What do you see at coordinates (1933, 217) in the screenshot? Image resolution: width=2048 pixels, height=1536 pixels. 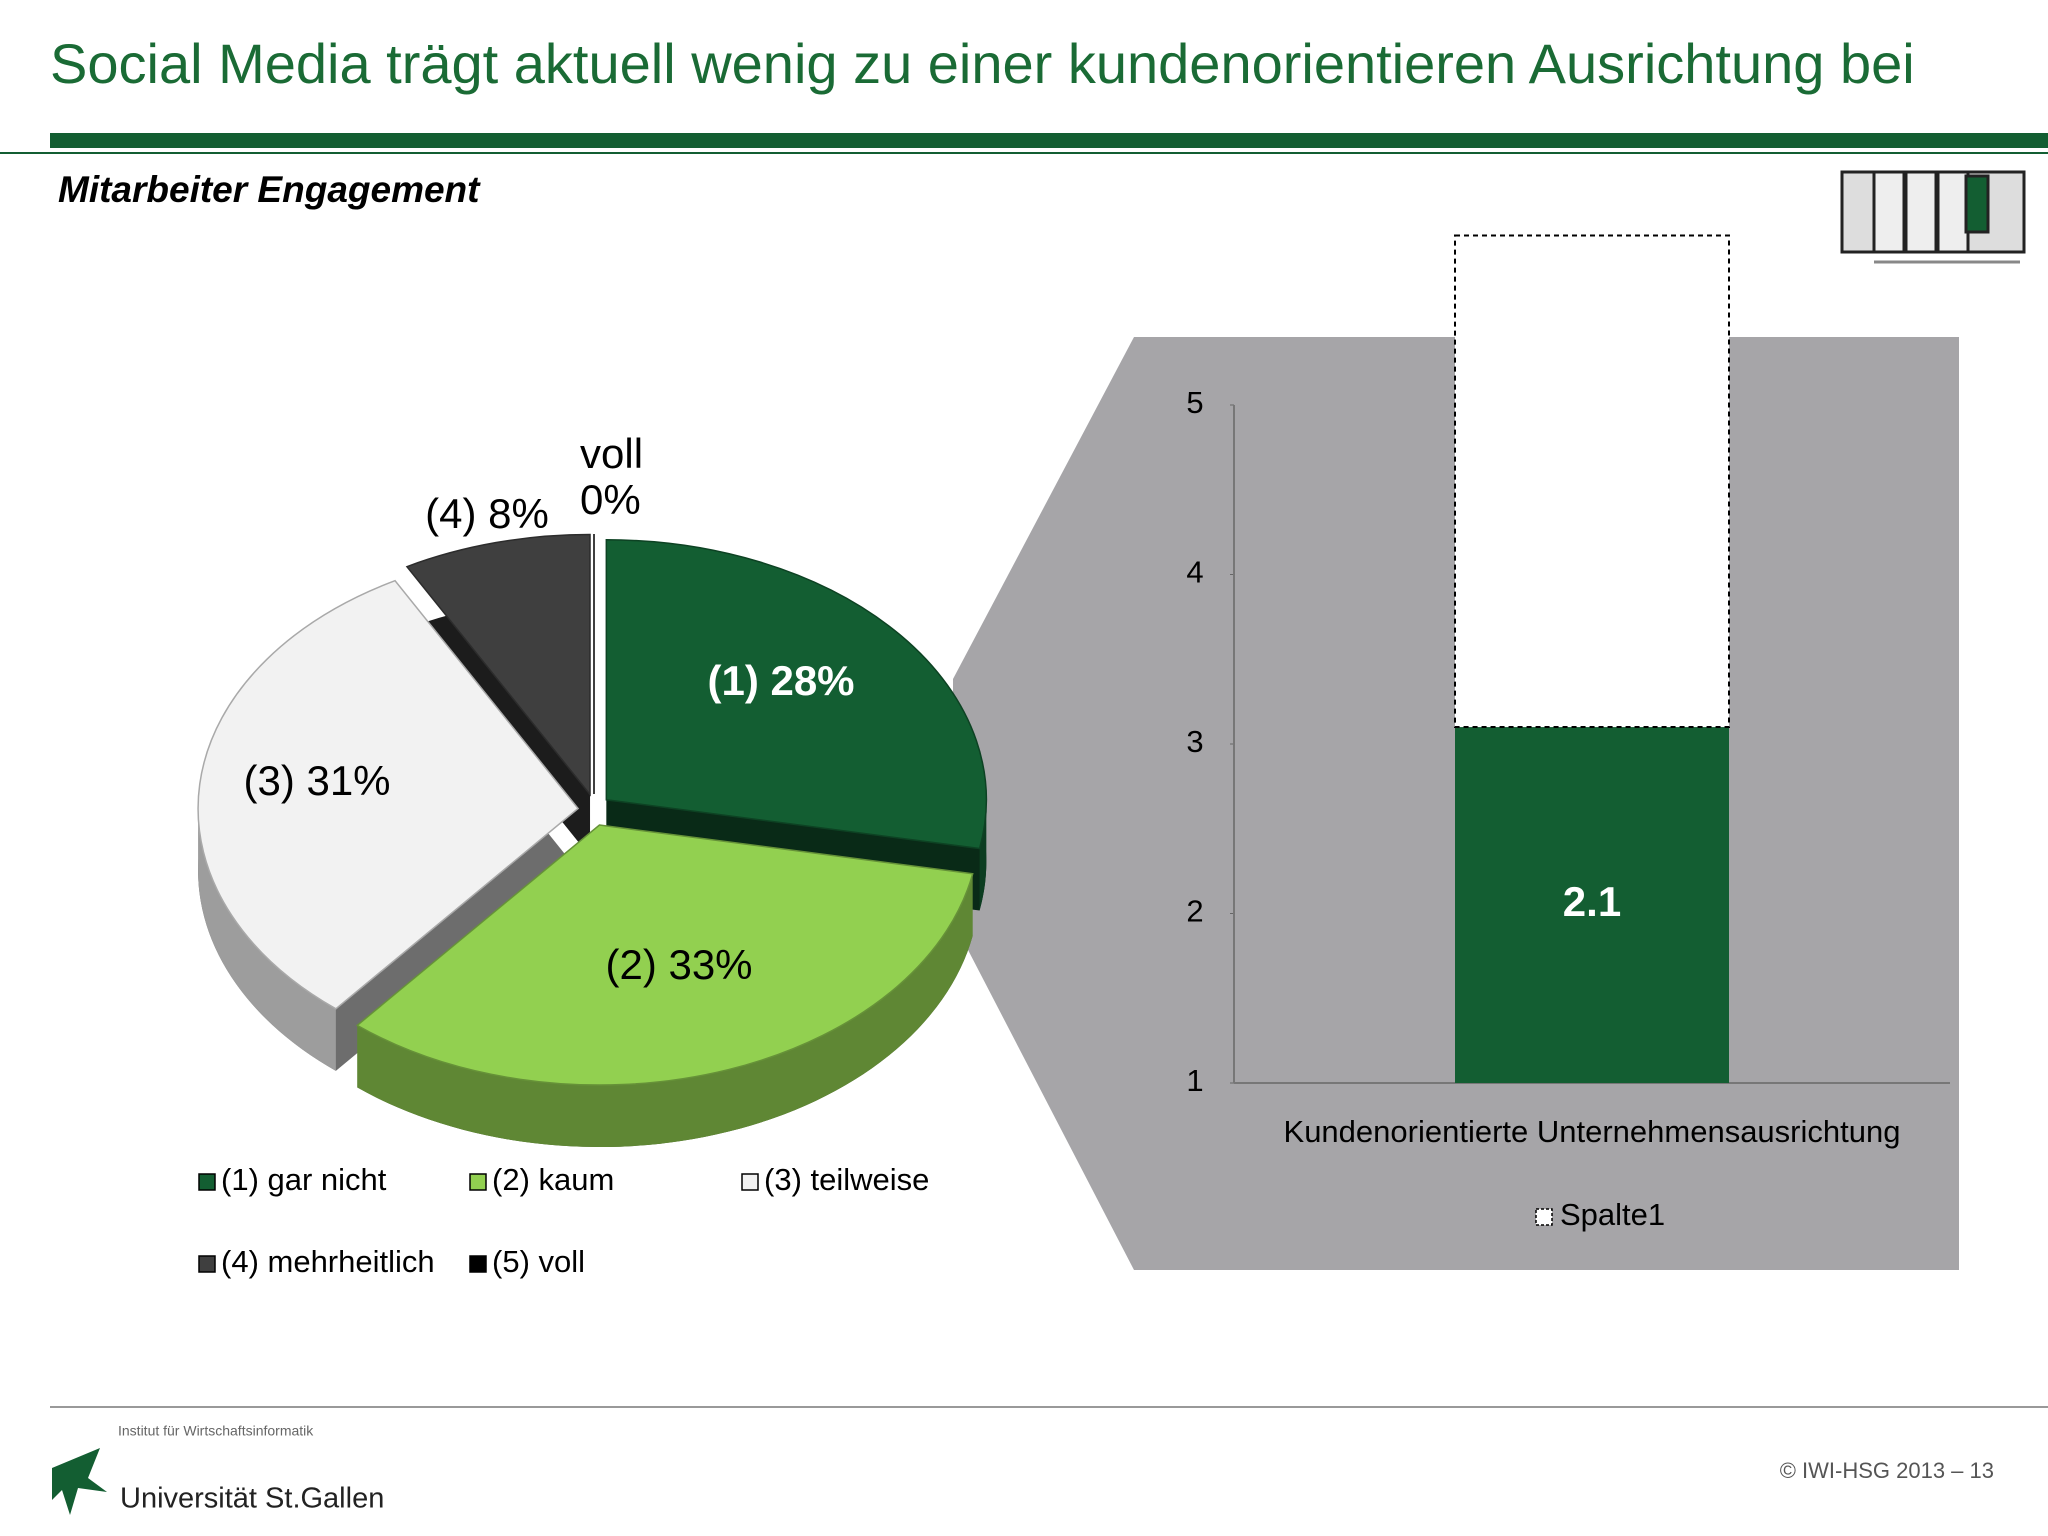 I see `progress-icon` at bounding box center [1933, 217].